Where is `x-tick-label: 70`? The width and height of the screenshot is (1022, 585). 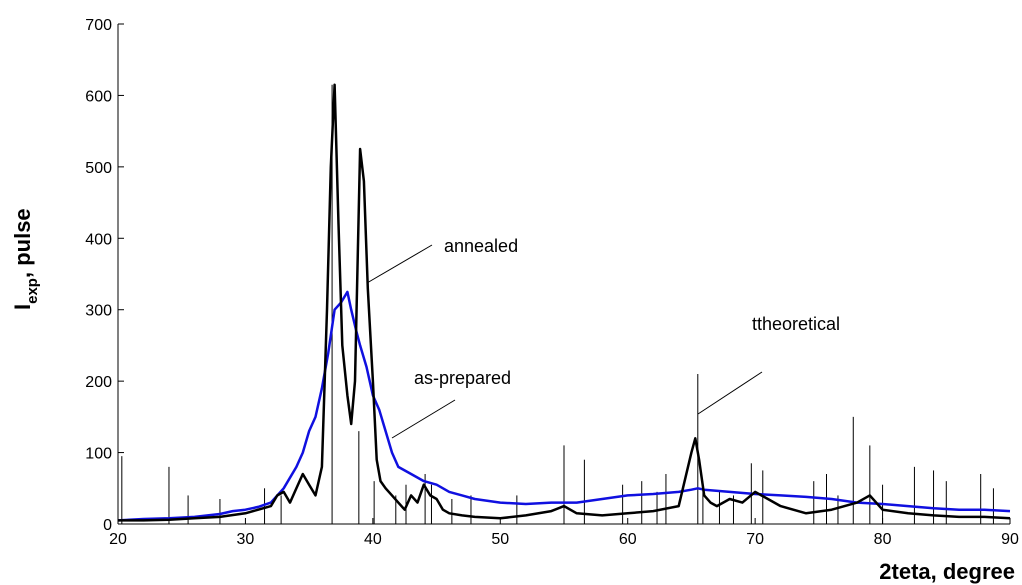 x-tick-label: 70 is located at coordinates (755, 539).